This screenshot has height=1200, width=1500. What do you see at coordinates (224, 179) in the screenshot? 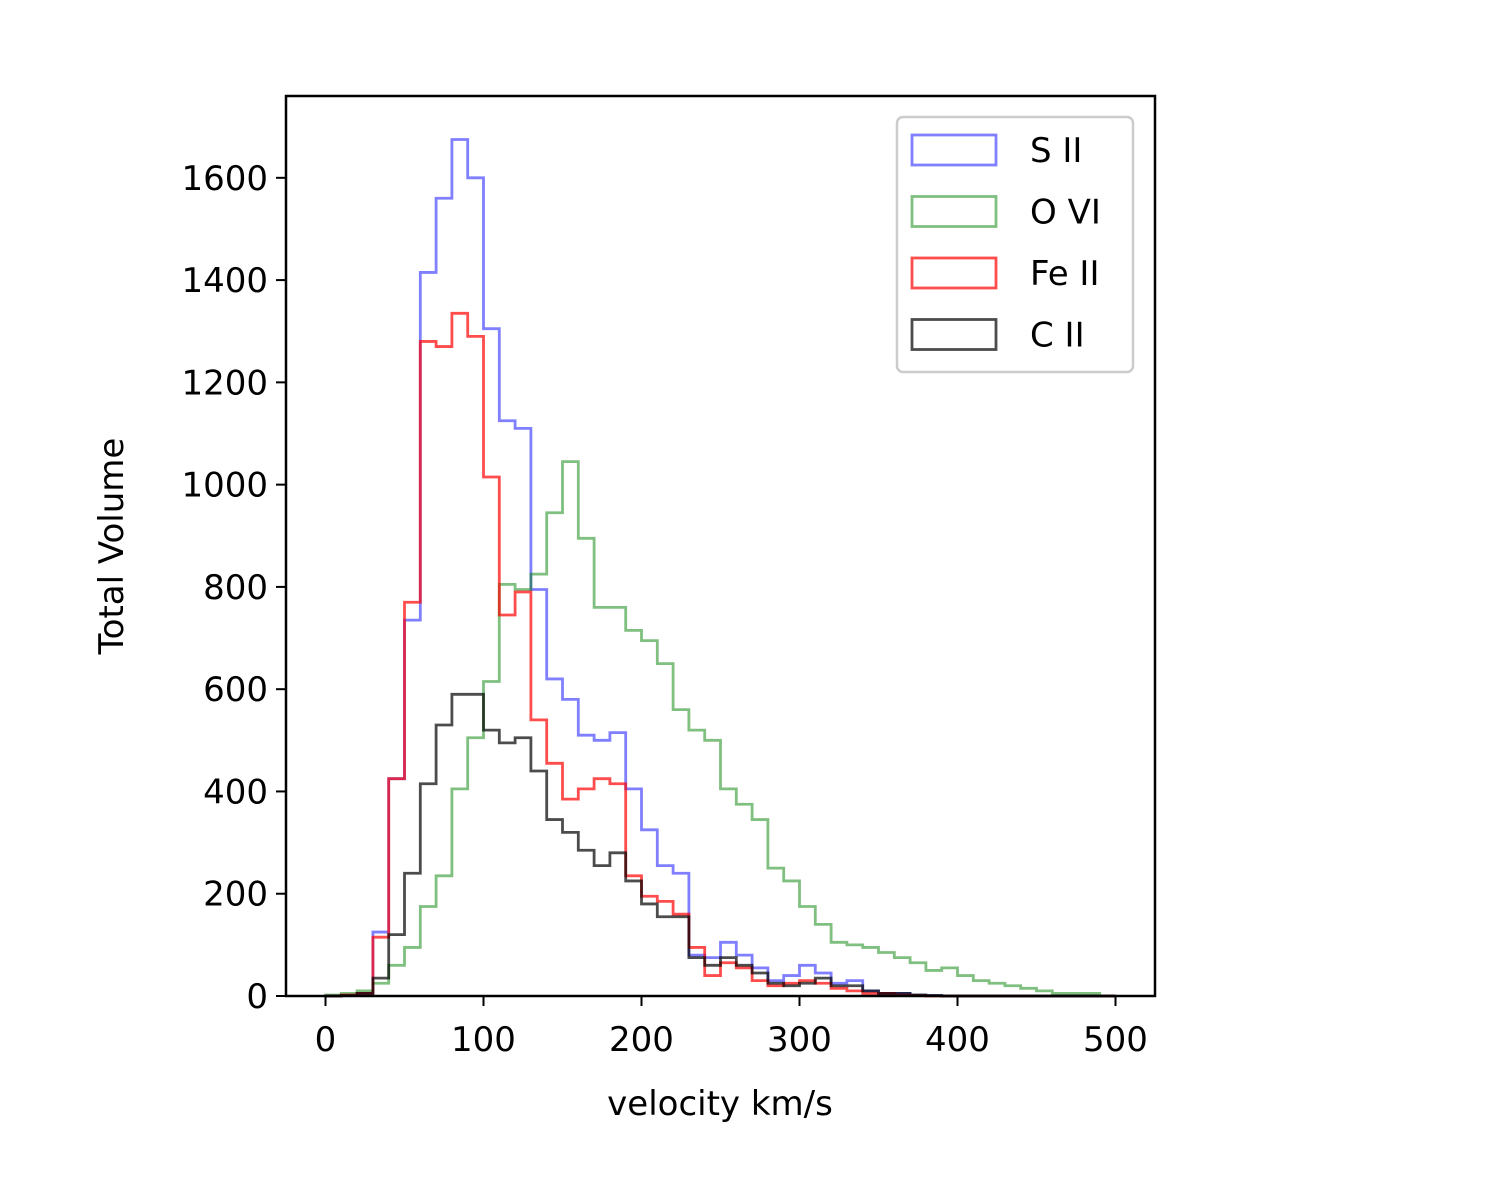
I see `y-tick-label: 1600` at bounding box center [224, 179].